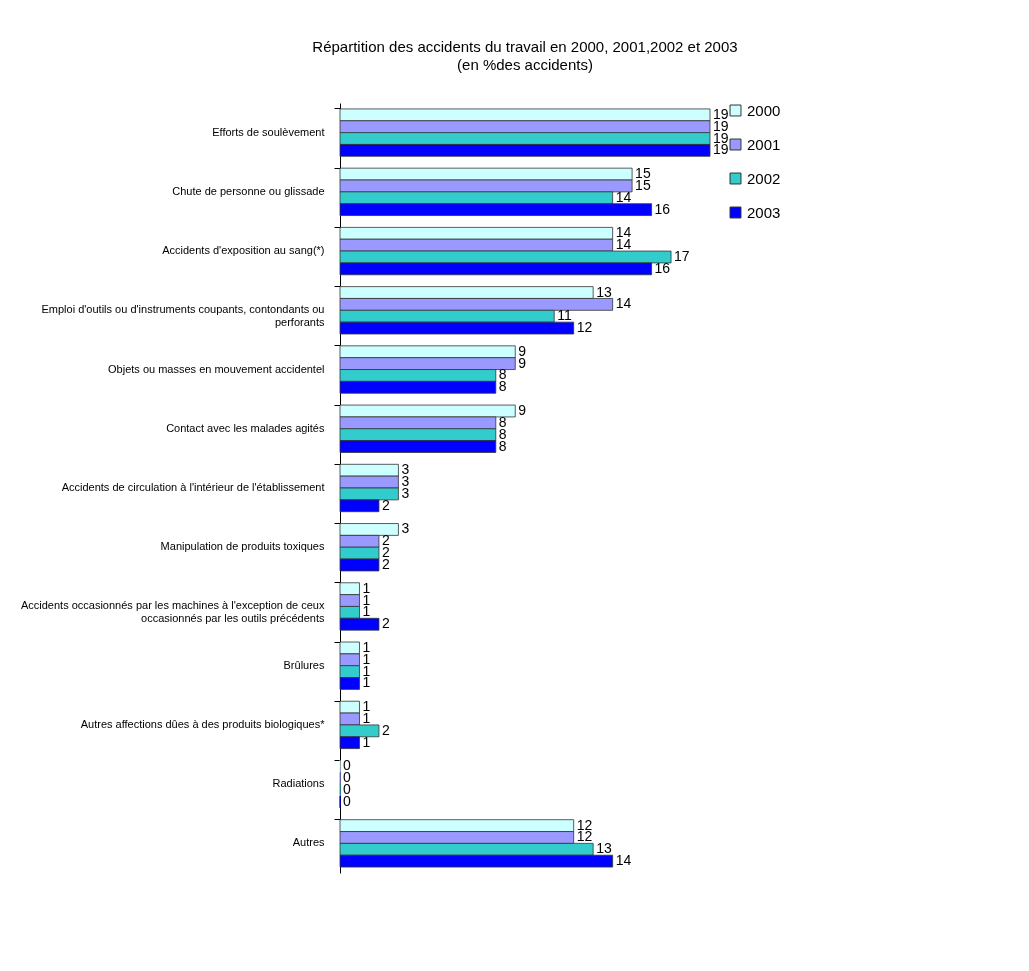 The height and width of the screenshot is (971, 1029). Describe the element at coordinates (525, 46) in the screenshot. I see `chart-title: Répartition des accidents du travail en 2000, 2001,2002 et 2003` at that location.